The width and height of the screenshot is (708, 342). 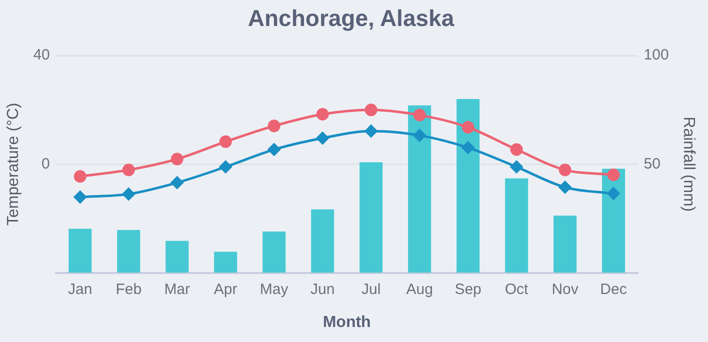 I want to click on y-tick-label: 0, so click(x=46, y=163).